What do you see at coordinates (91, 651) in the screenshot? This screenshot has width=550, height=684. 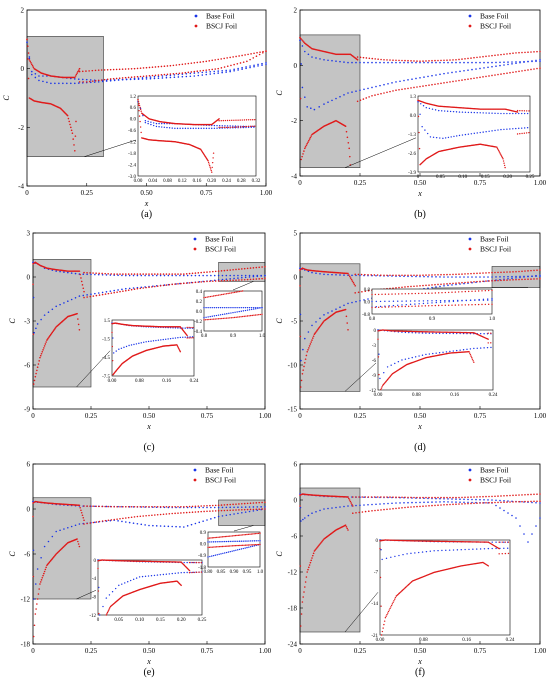 I see `x-tick-label: 0.25` at bounding box center [91, 651].